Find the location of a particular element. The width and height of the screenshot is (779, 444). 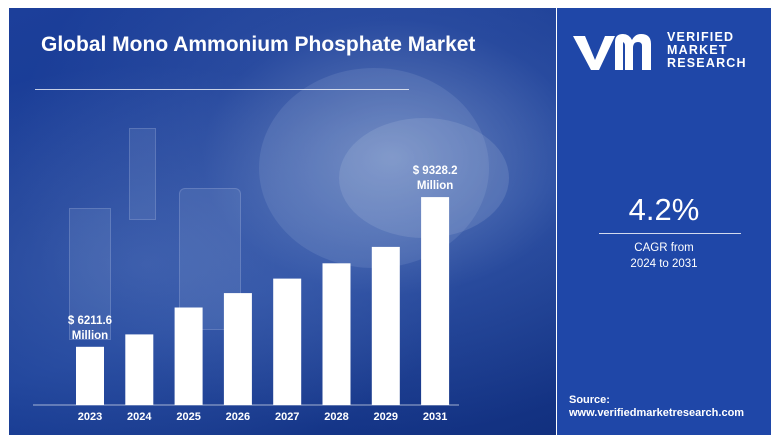

x-tick-labels: 2023 2024 2025 2026 2027 2028 2029 2031 is located at coordinates (263, 417).